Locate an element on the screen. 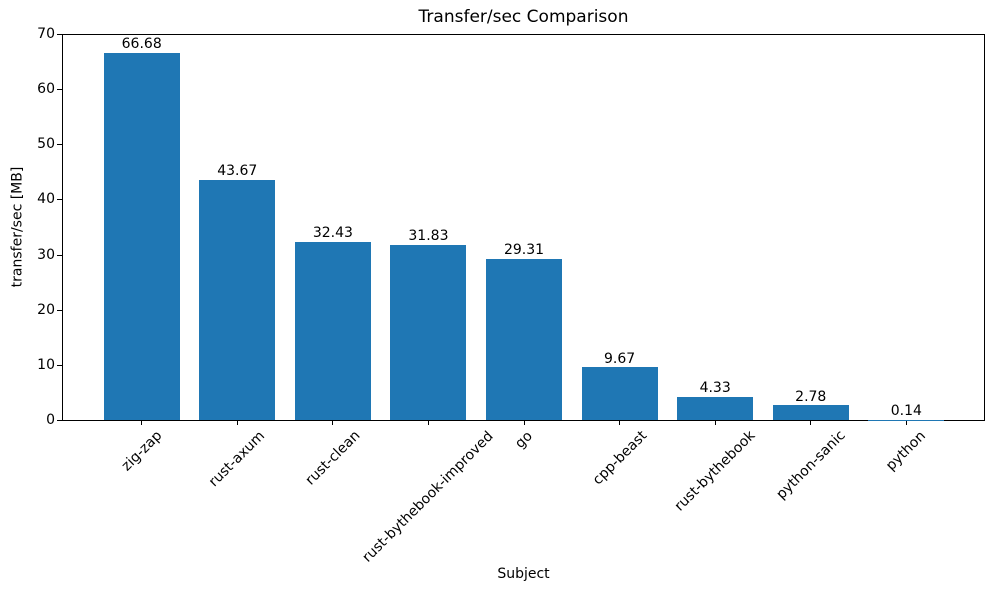  bar-value-label: 43.67 is located at coordinates (237, 171).